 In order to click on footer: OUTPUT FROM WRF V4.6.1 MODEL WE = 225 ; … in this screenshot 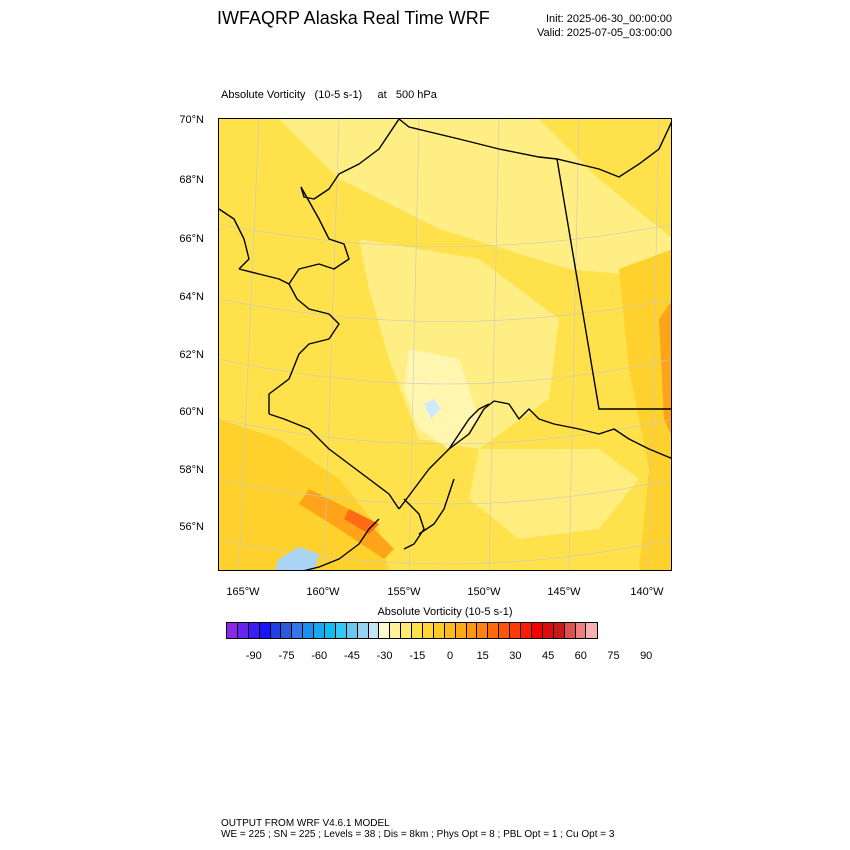, I will do `click(417, 829)`.